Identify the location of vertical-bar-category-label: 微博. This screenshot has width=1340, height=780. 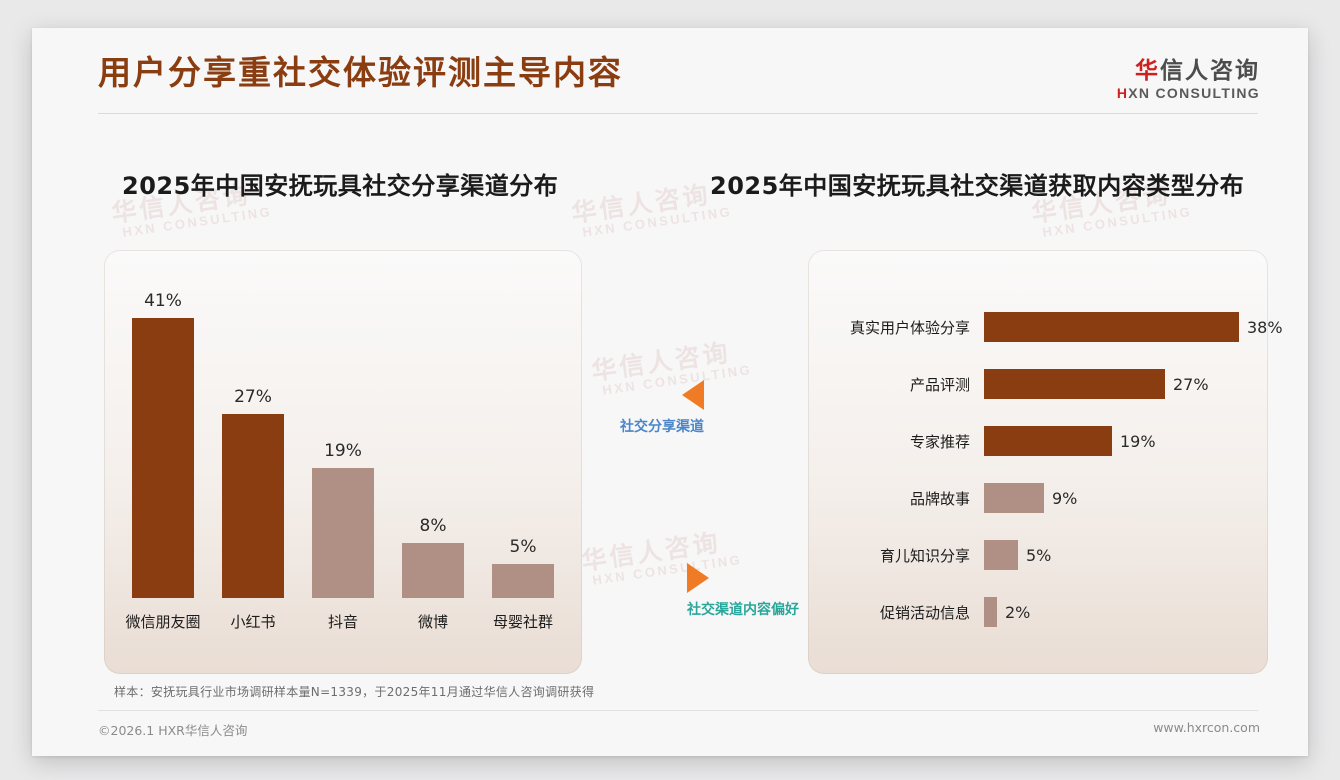
(432, 622).